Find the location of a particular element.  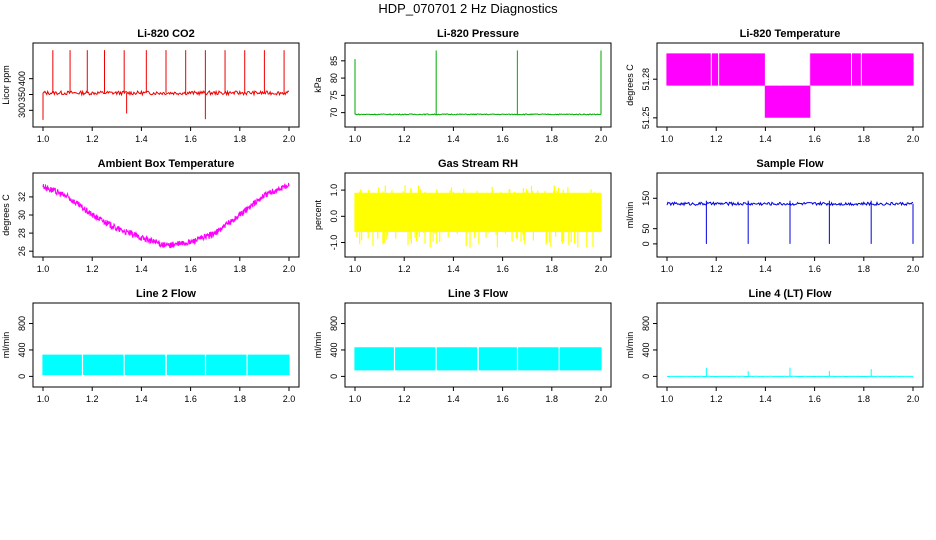

y-tick-label: 1.0 is located at coordinates (334, 190).